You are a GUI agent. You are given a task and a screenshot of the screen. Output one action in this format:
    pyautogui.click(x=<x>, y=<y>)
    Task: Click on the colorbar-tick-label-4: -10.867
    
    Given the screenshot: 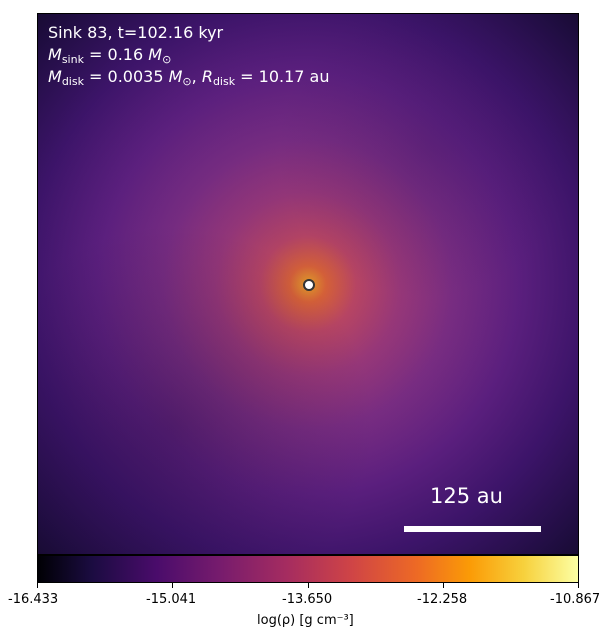 What is the action you would take?
    pyautogui.click(x=575, y=599)
    